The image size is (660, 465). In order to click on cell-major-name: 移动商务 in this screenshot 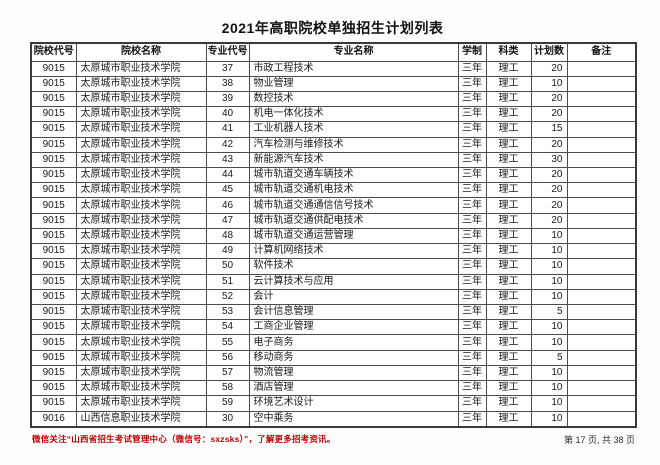, I will do `click(353, 357)`.